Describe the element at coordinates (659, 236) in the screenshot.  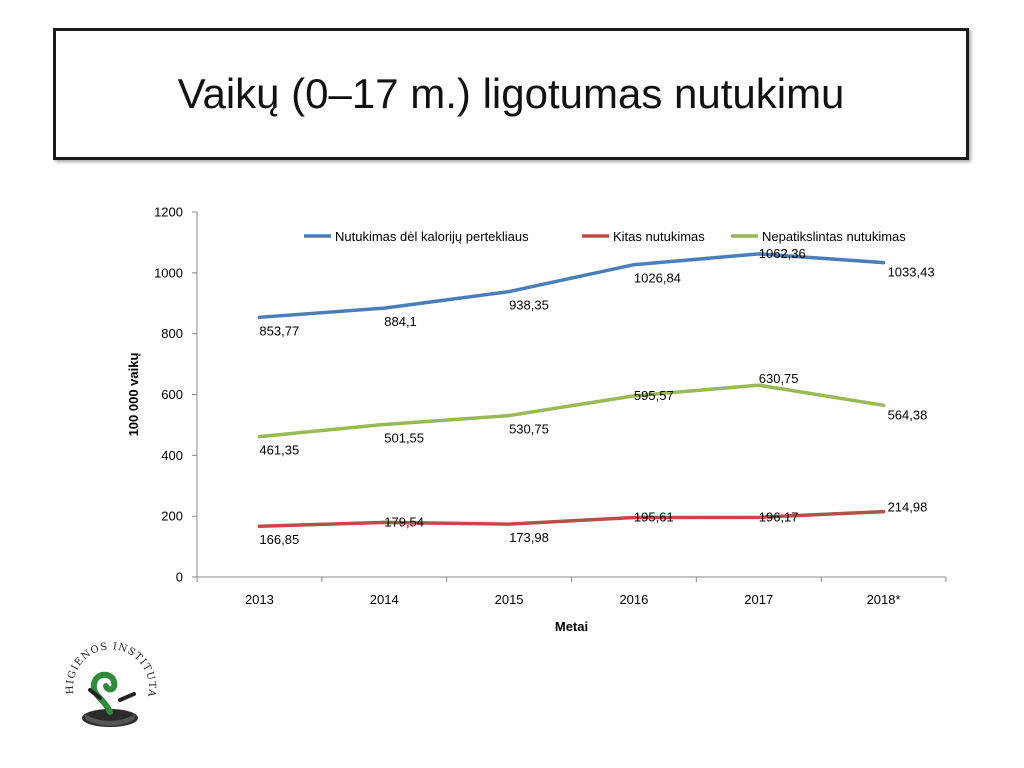
I see `legend-label-2: Kitas nutukimas` at that location.